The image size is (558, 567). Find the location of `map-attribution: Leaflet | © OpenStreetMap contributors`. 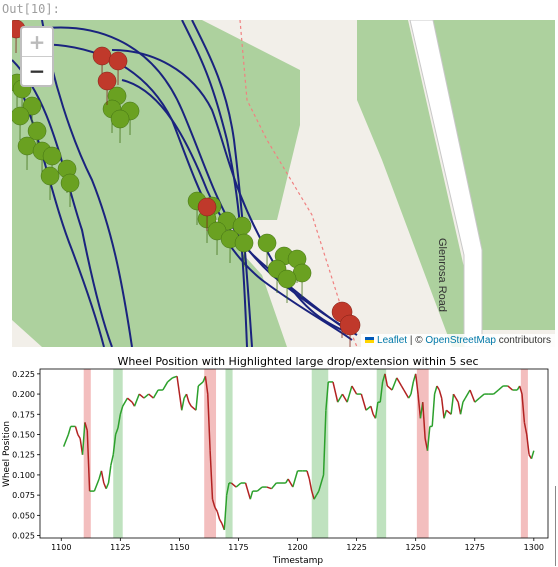

map-attribution: Leaflet | © OpenStreetMap contributors is located at coordinates (458, 340).